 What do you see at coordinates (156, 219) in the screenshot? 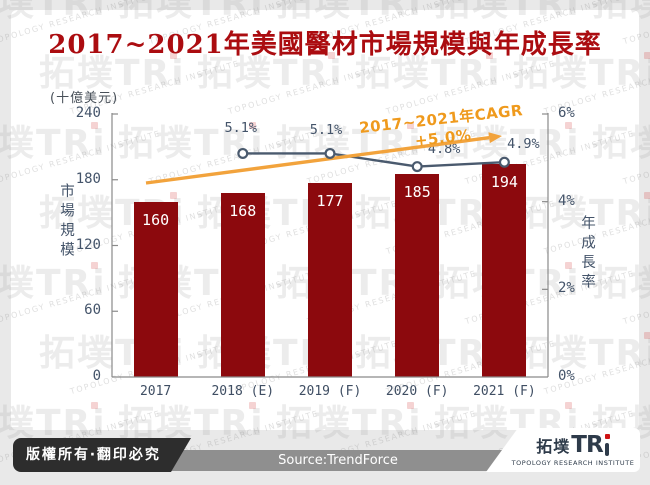
I see `bar-value-label: 160` at bounding box center [156, 219].